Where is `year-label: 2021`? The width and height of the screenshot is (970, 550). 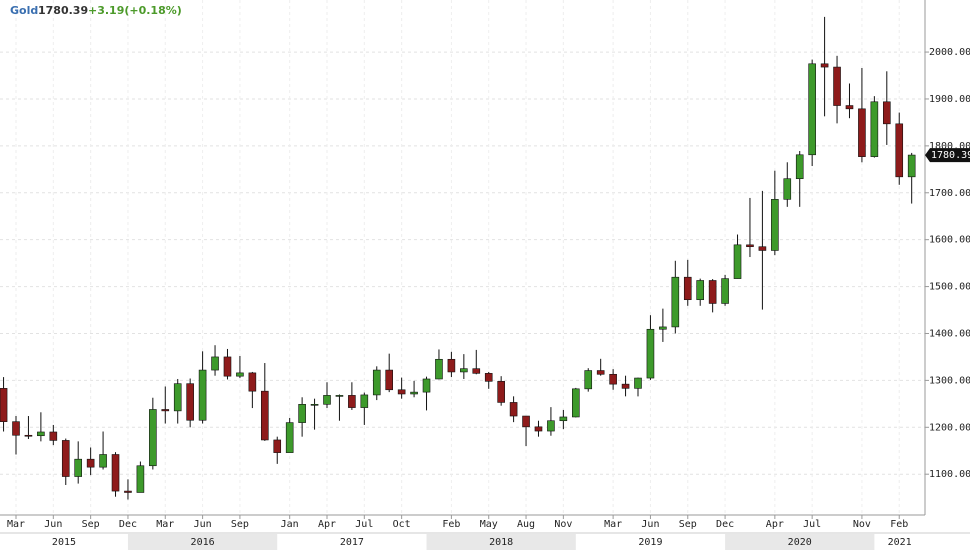
year-label: 2021 is located at coordinates (900, 542).